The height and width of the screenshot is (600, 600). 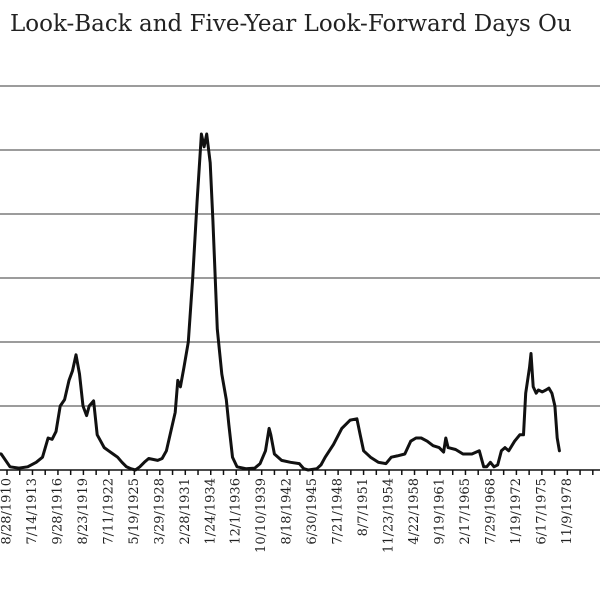 What do you see at coordinates (159, 511) in the screenshot?
I see `x-tick-label: 3/29/1928` at bounding box center [159, 511].